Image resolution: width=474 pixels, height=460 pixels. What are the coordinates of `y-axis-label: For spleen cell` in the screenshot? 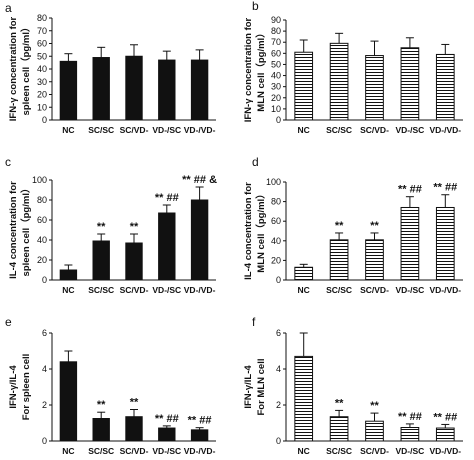 It's located at (26, 387).